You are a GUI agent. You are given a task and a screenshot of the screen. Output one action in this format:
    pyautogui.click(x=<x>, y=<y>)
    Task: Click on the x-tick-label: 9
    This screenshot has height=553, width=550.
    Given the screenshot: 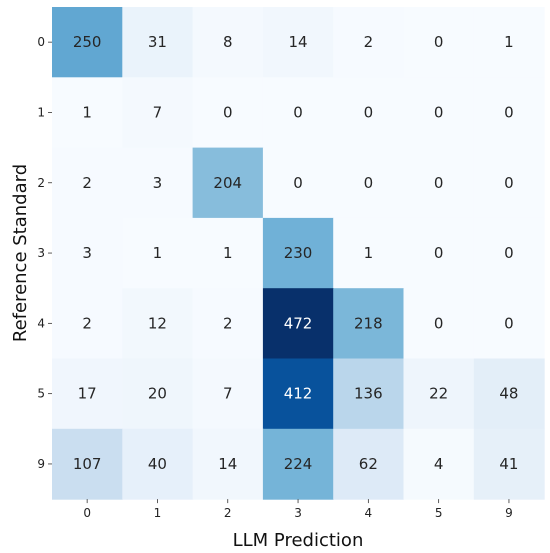 What is the action you would take?
    pyautogui.click(x=509, y=513)
    